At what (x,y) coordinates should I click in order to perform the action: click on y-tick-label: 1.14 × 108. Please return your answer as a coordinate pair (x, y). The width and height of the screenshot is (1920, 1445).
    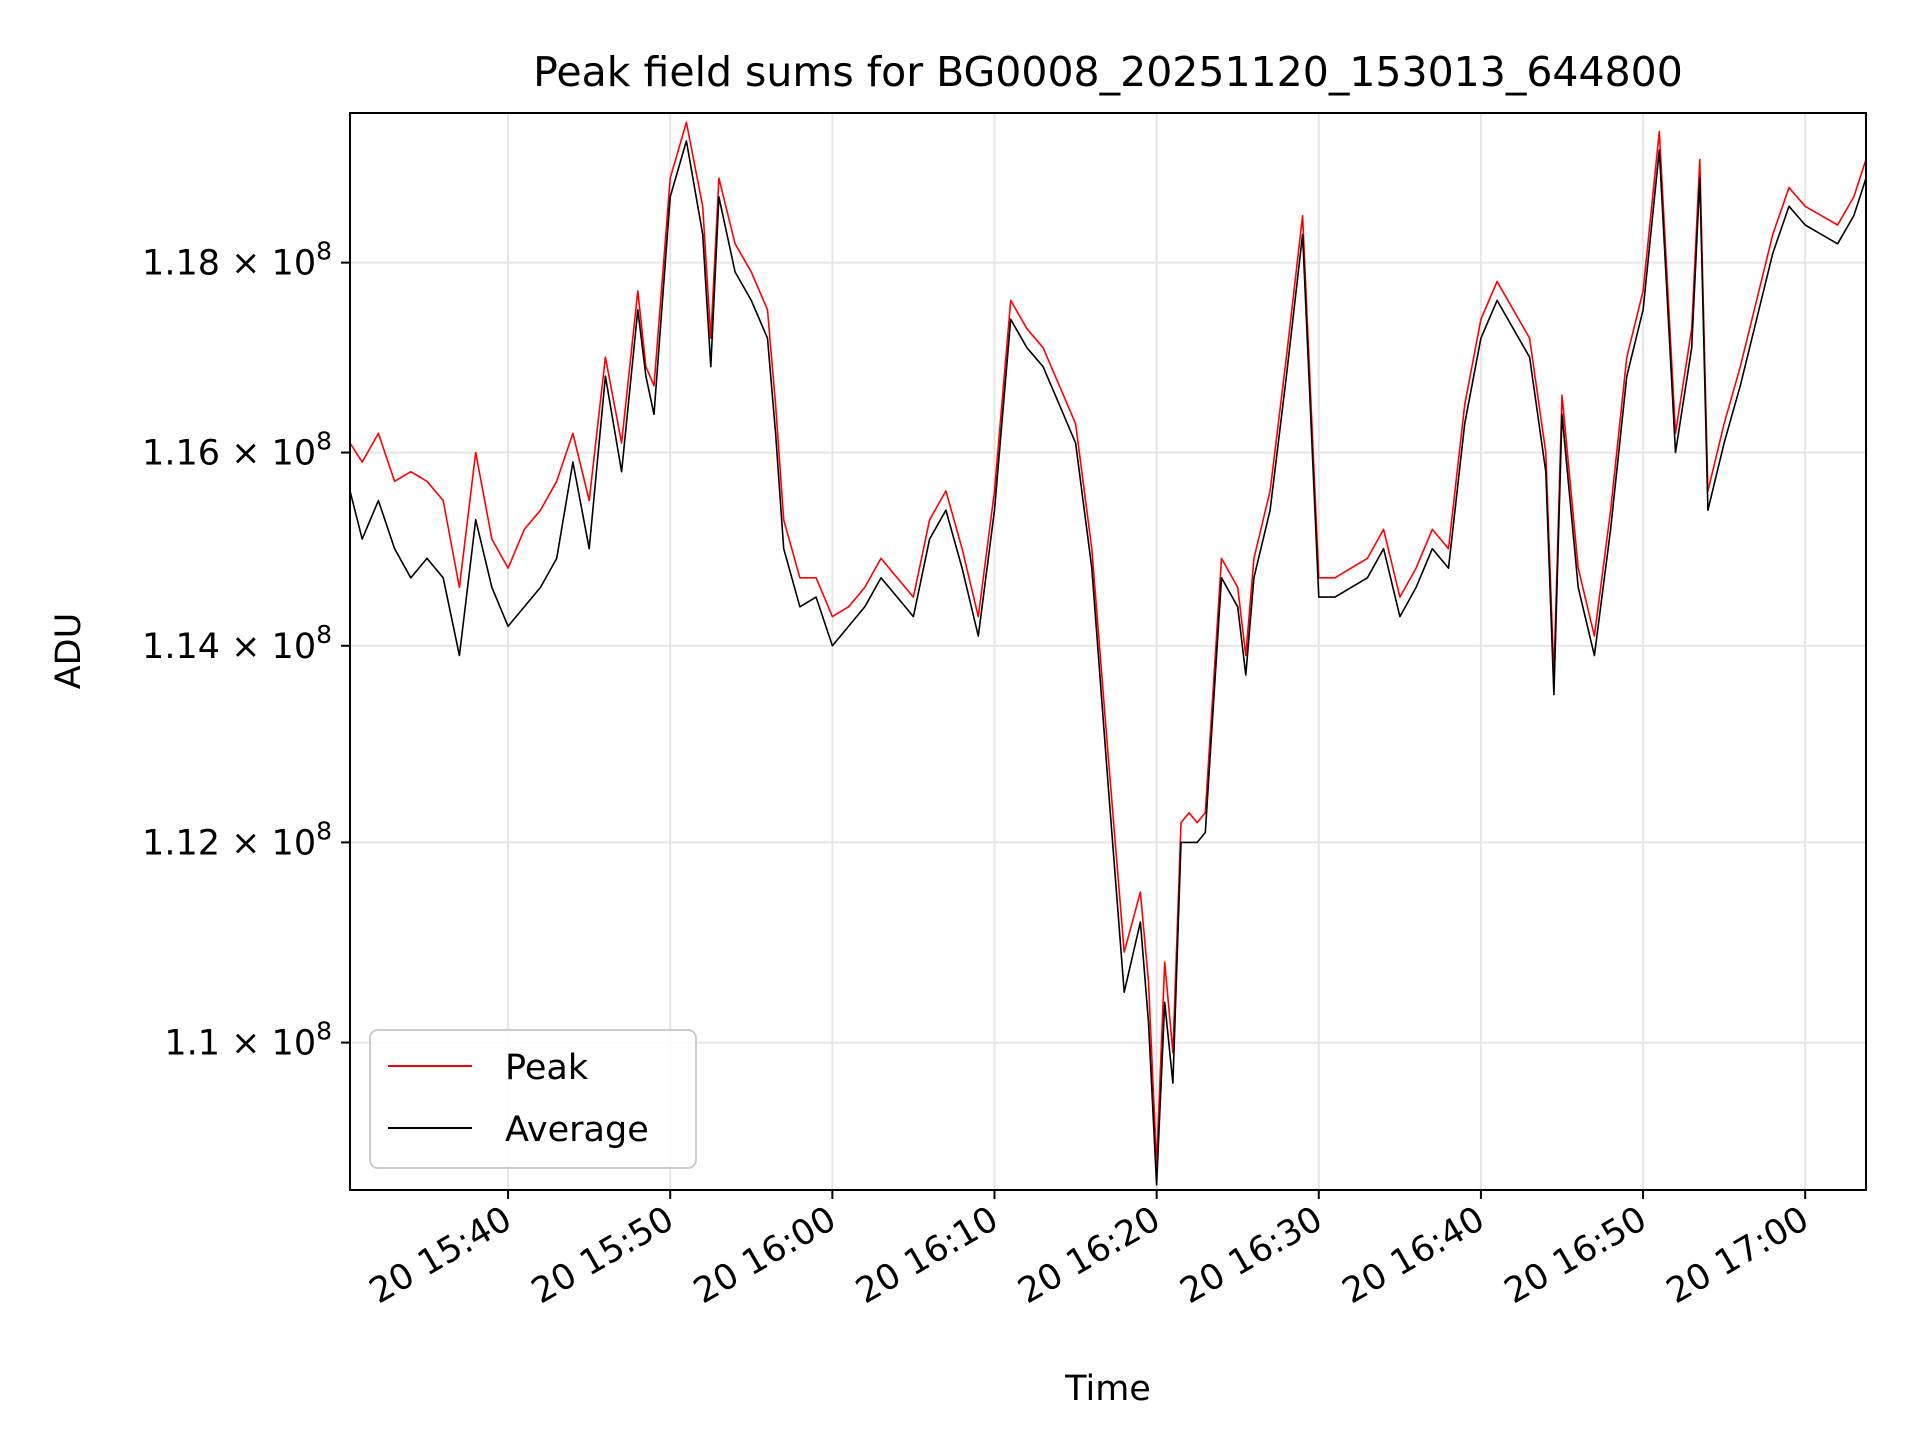
    Looking at the image, I should click on (237, 643).